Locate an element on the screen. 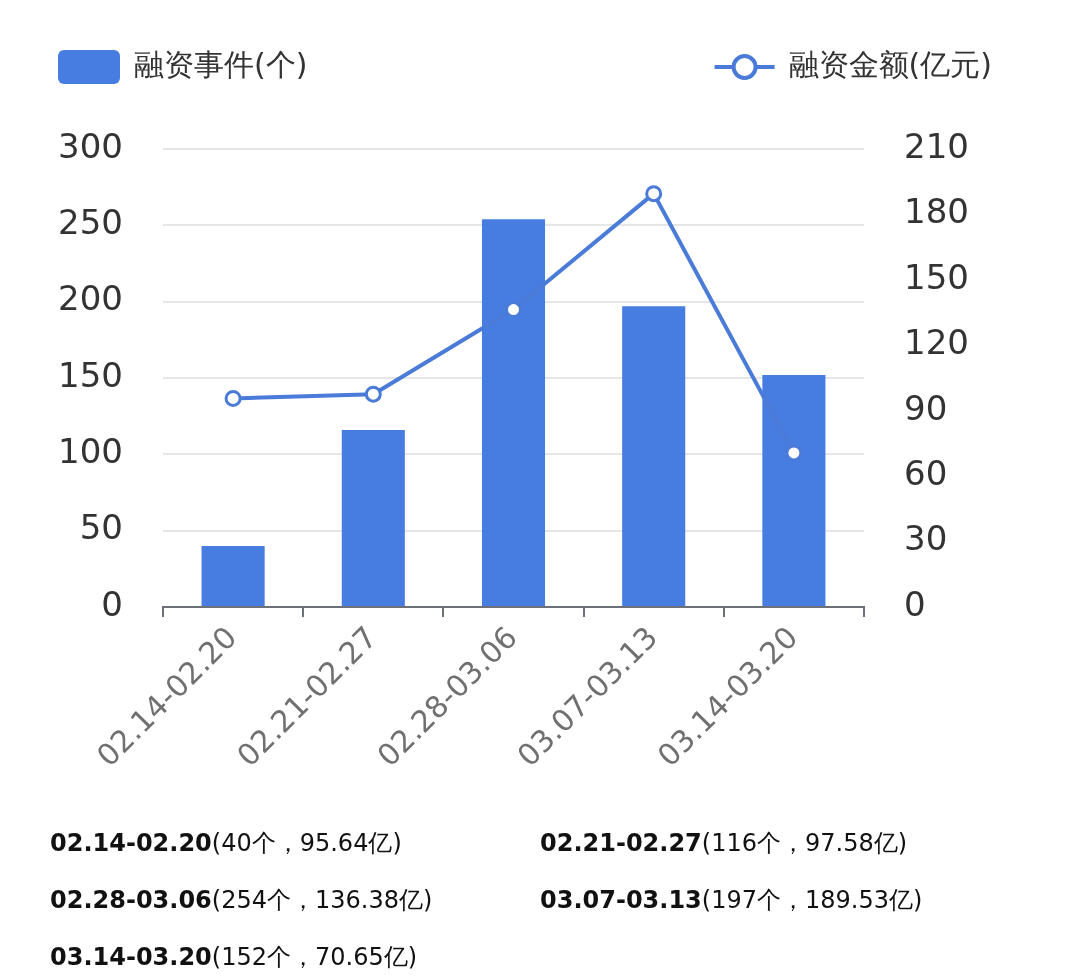  y-tick-label: 200 is located at coordinates (90, 298).